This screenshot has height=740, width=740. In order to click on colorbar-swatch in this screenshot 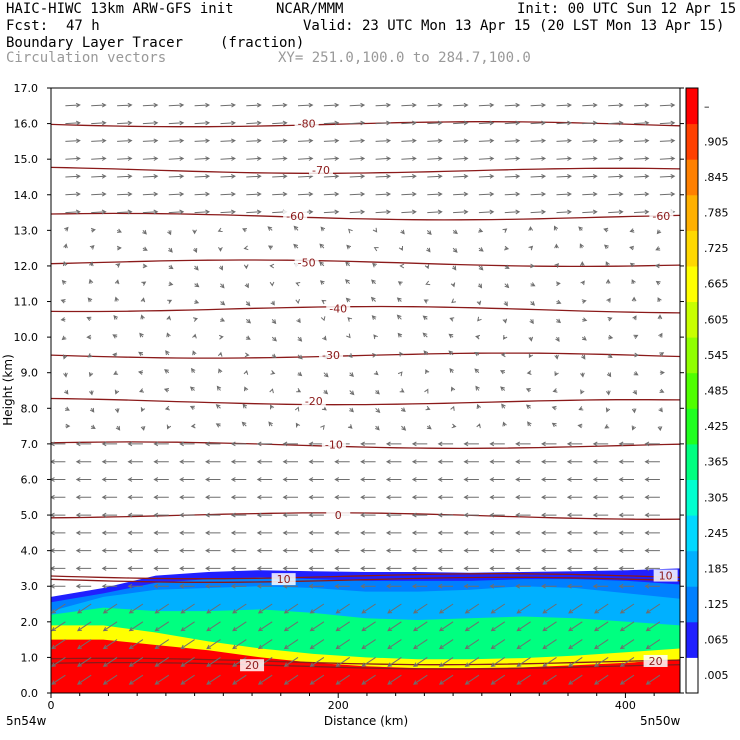, I will do `click(692, 639)`.